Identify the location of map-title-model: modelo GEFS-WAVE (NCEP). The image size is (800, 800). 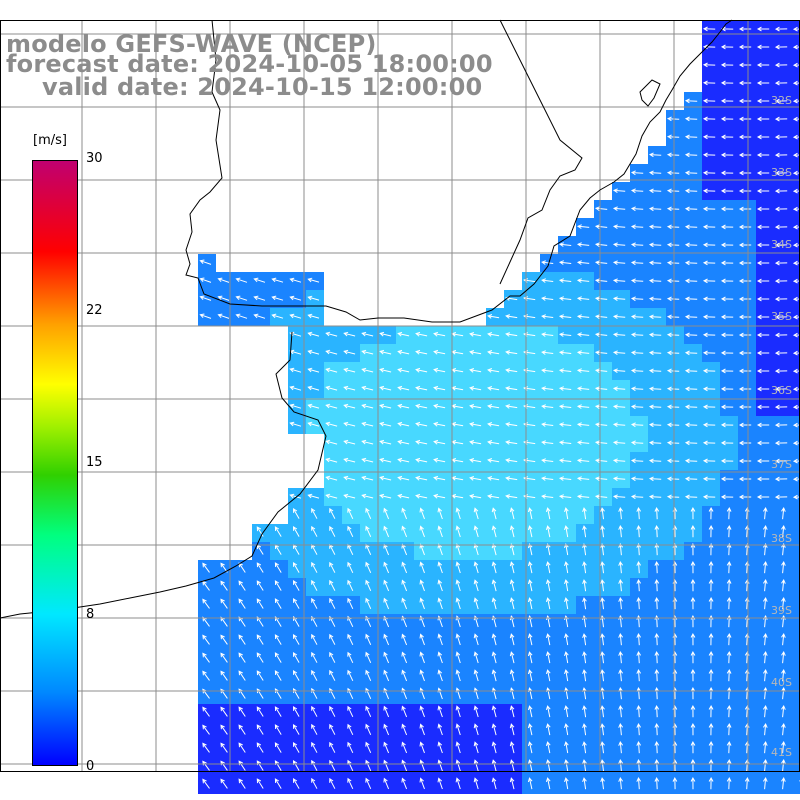
(191, 44).